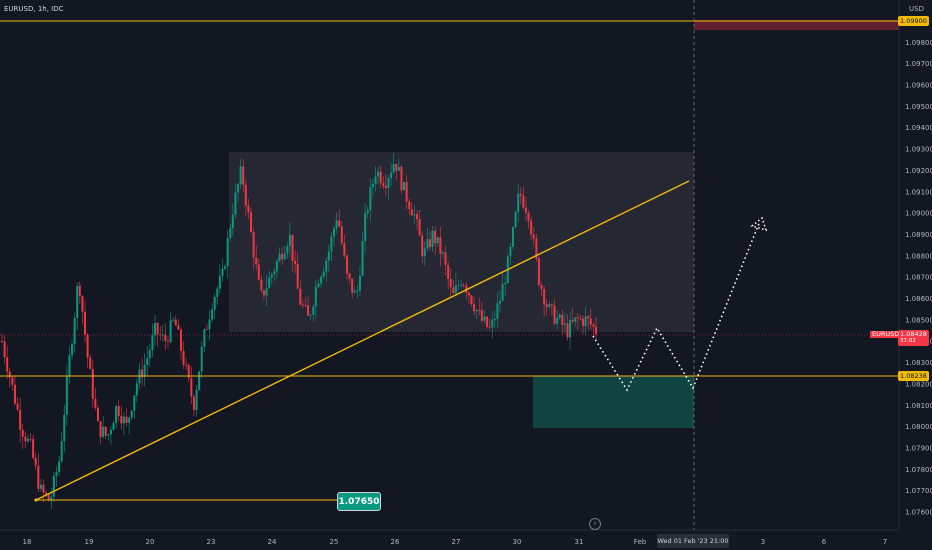  Describe the element at coordinates (796, 25) in the screenshot. I see `target-zone-top` at that location.